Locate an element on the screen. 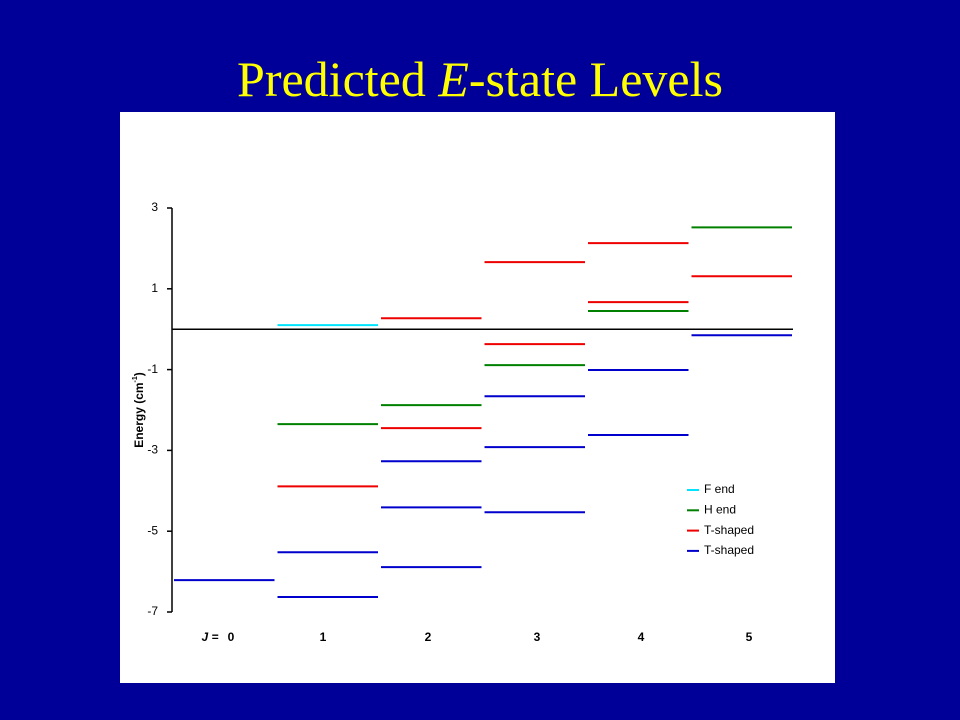  y-tick-label: -3 is located at coordinates (152, 450).